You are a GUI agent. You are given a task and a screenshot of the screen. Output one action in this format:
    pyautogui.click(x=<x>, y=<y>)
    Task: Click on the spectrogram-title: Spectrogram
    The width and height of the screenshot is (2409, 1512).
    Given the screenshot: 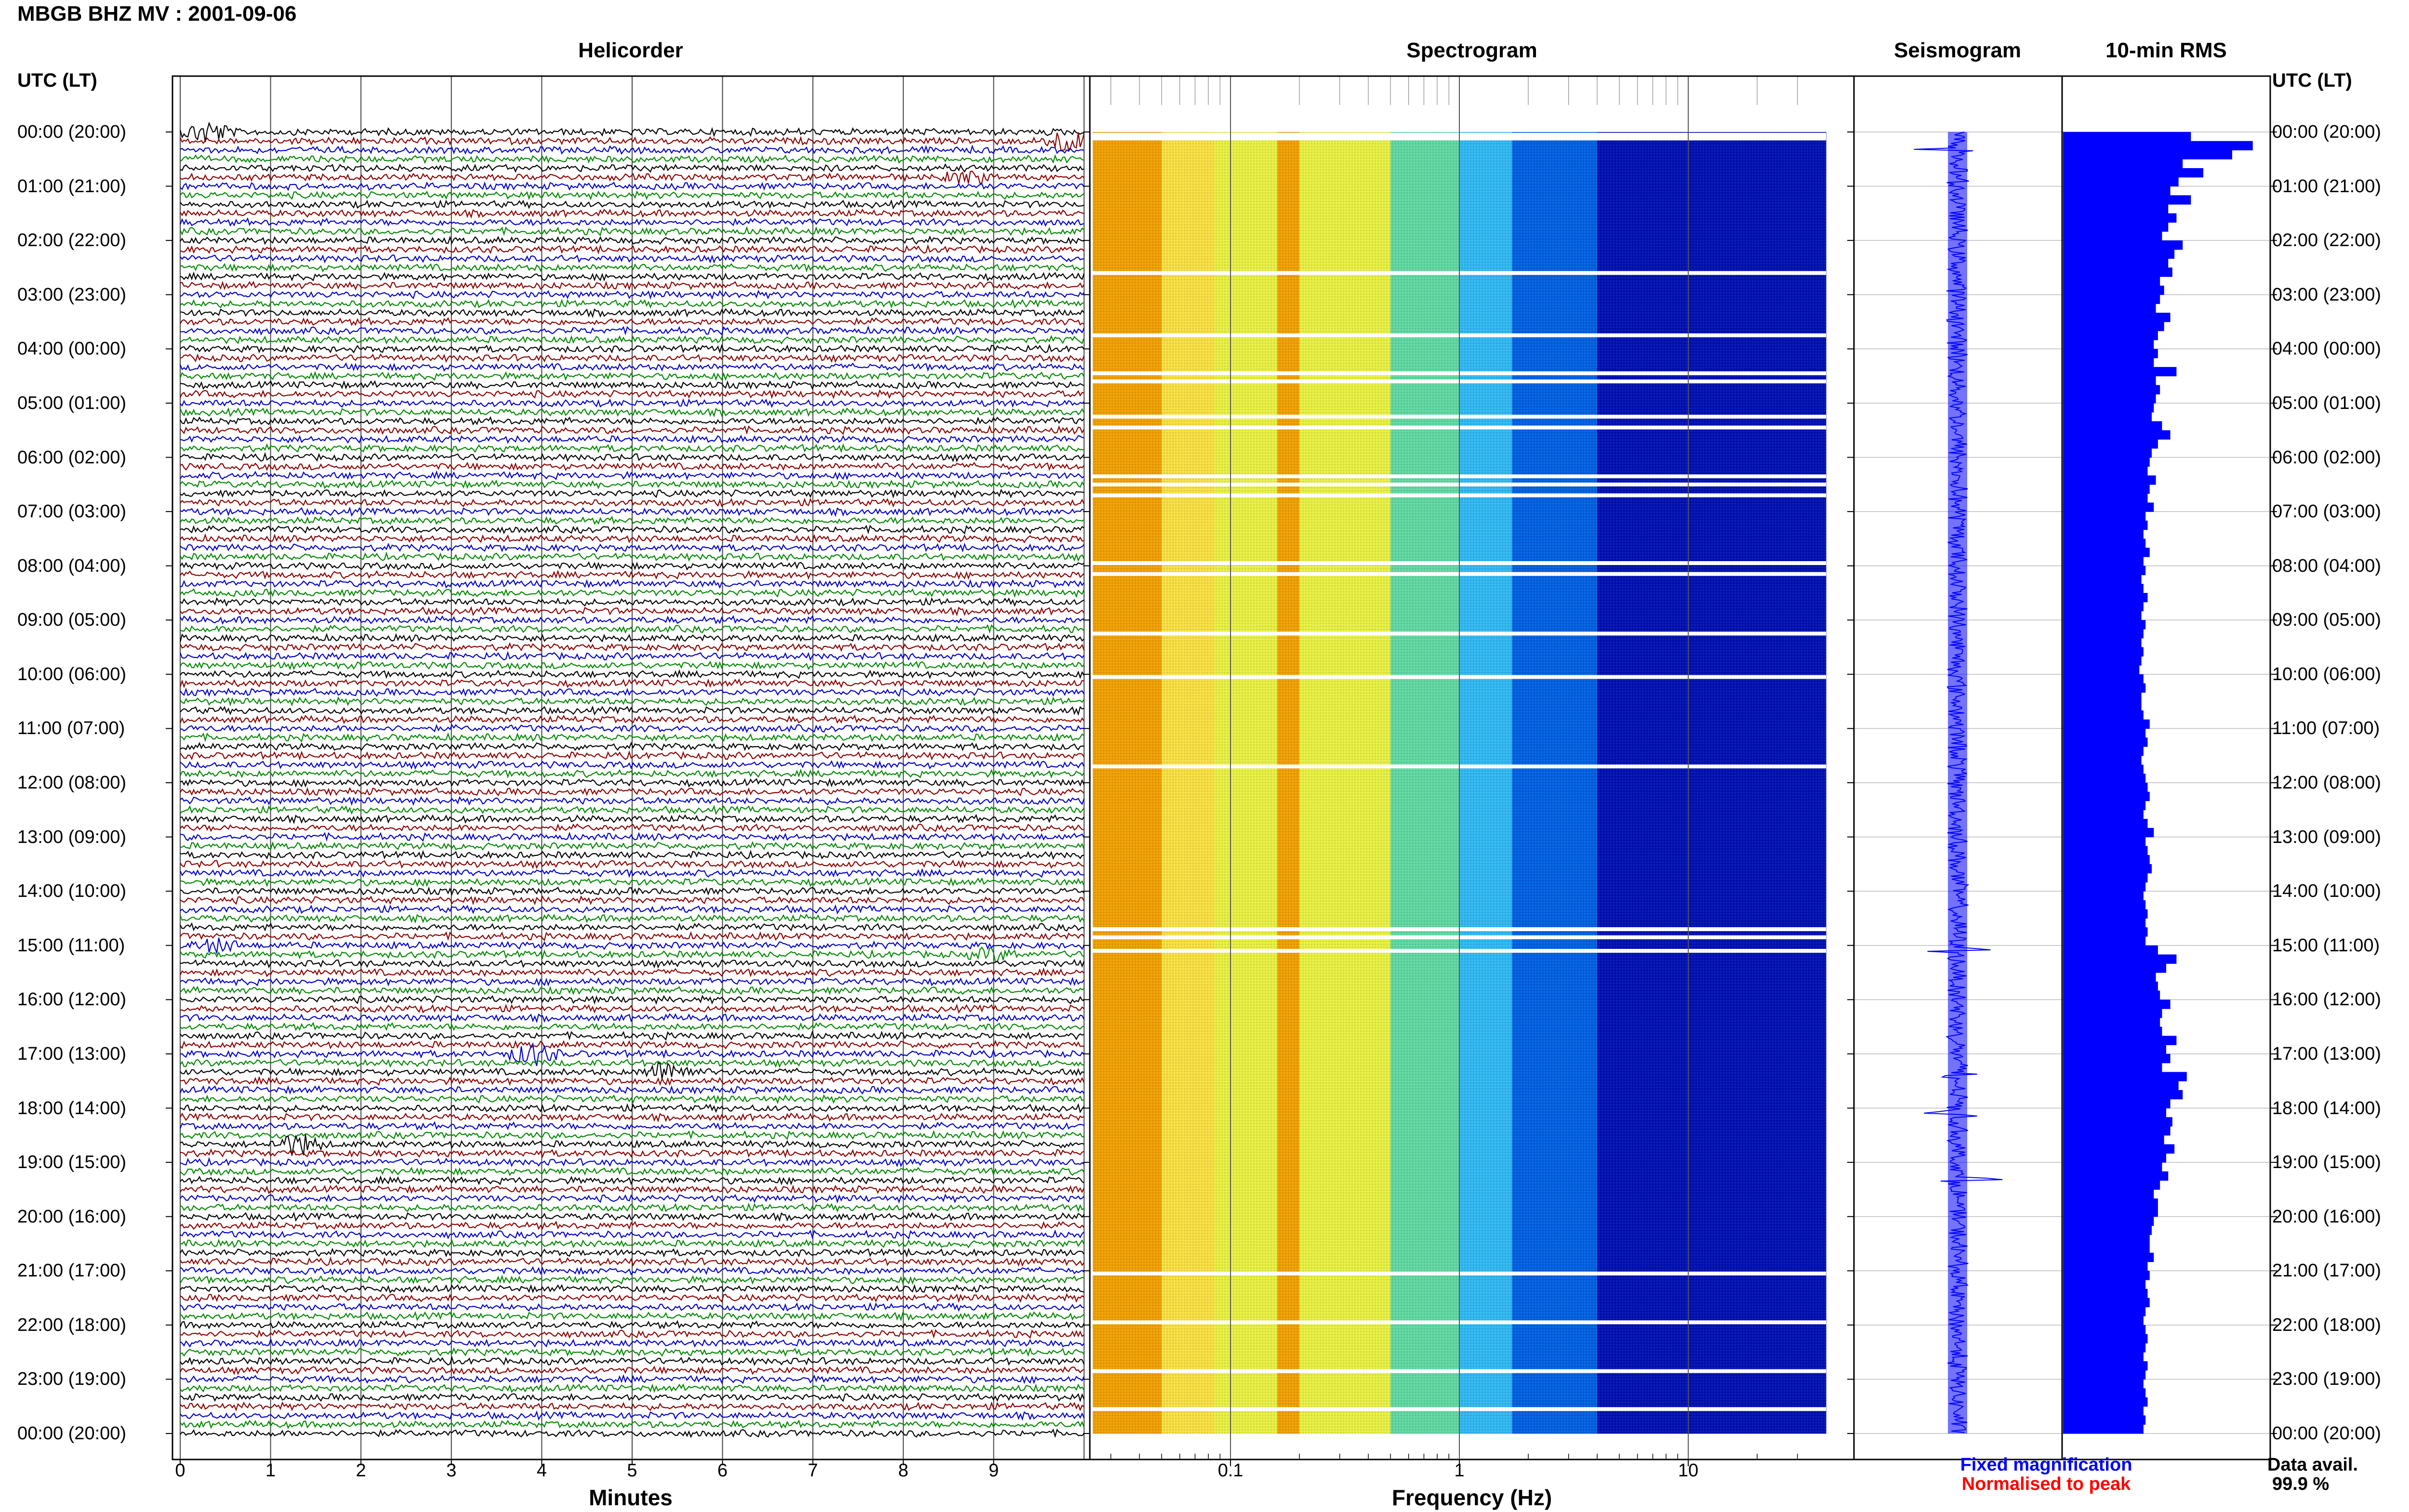 What is the action you would take?
    pyautogui.click(x=1471, y=50)
    